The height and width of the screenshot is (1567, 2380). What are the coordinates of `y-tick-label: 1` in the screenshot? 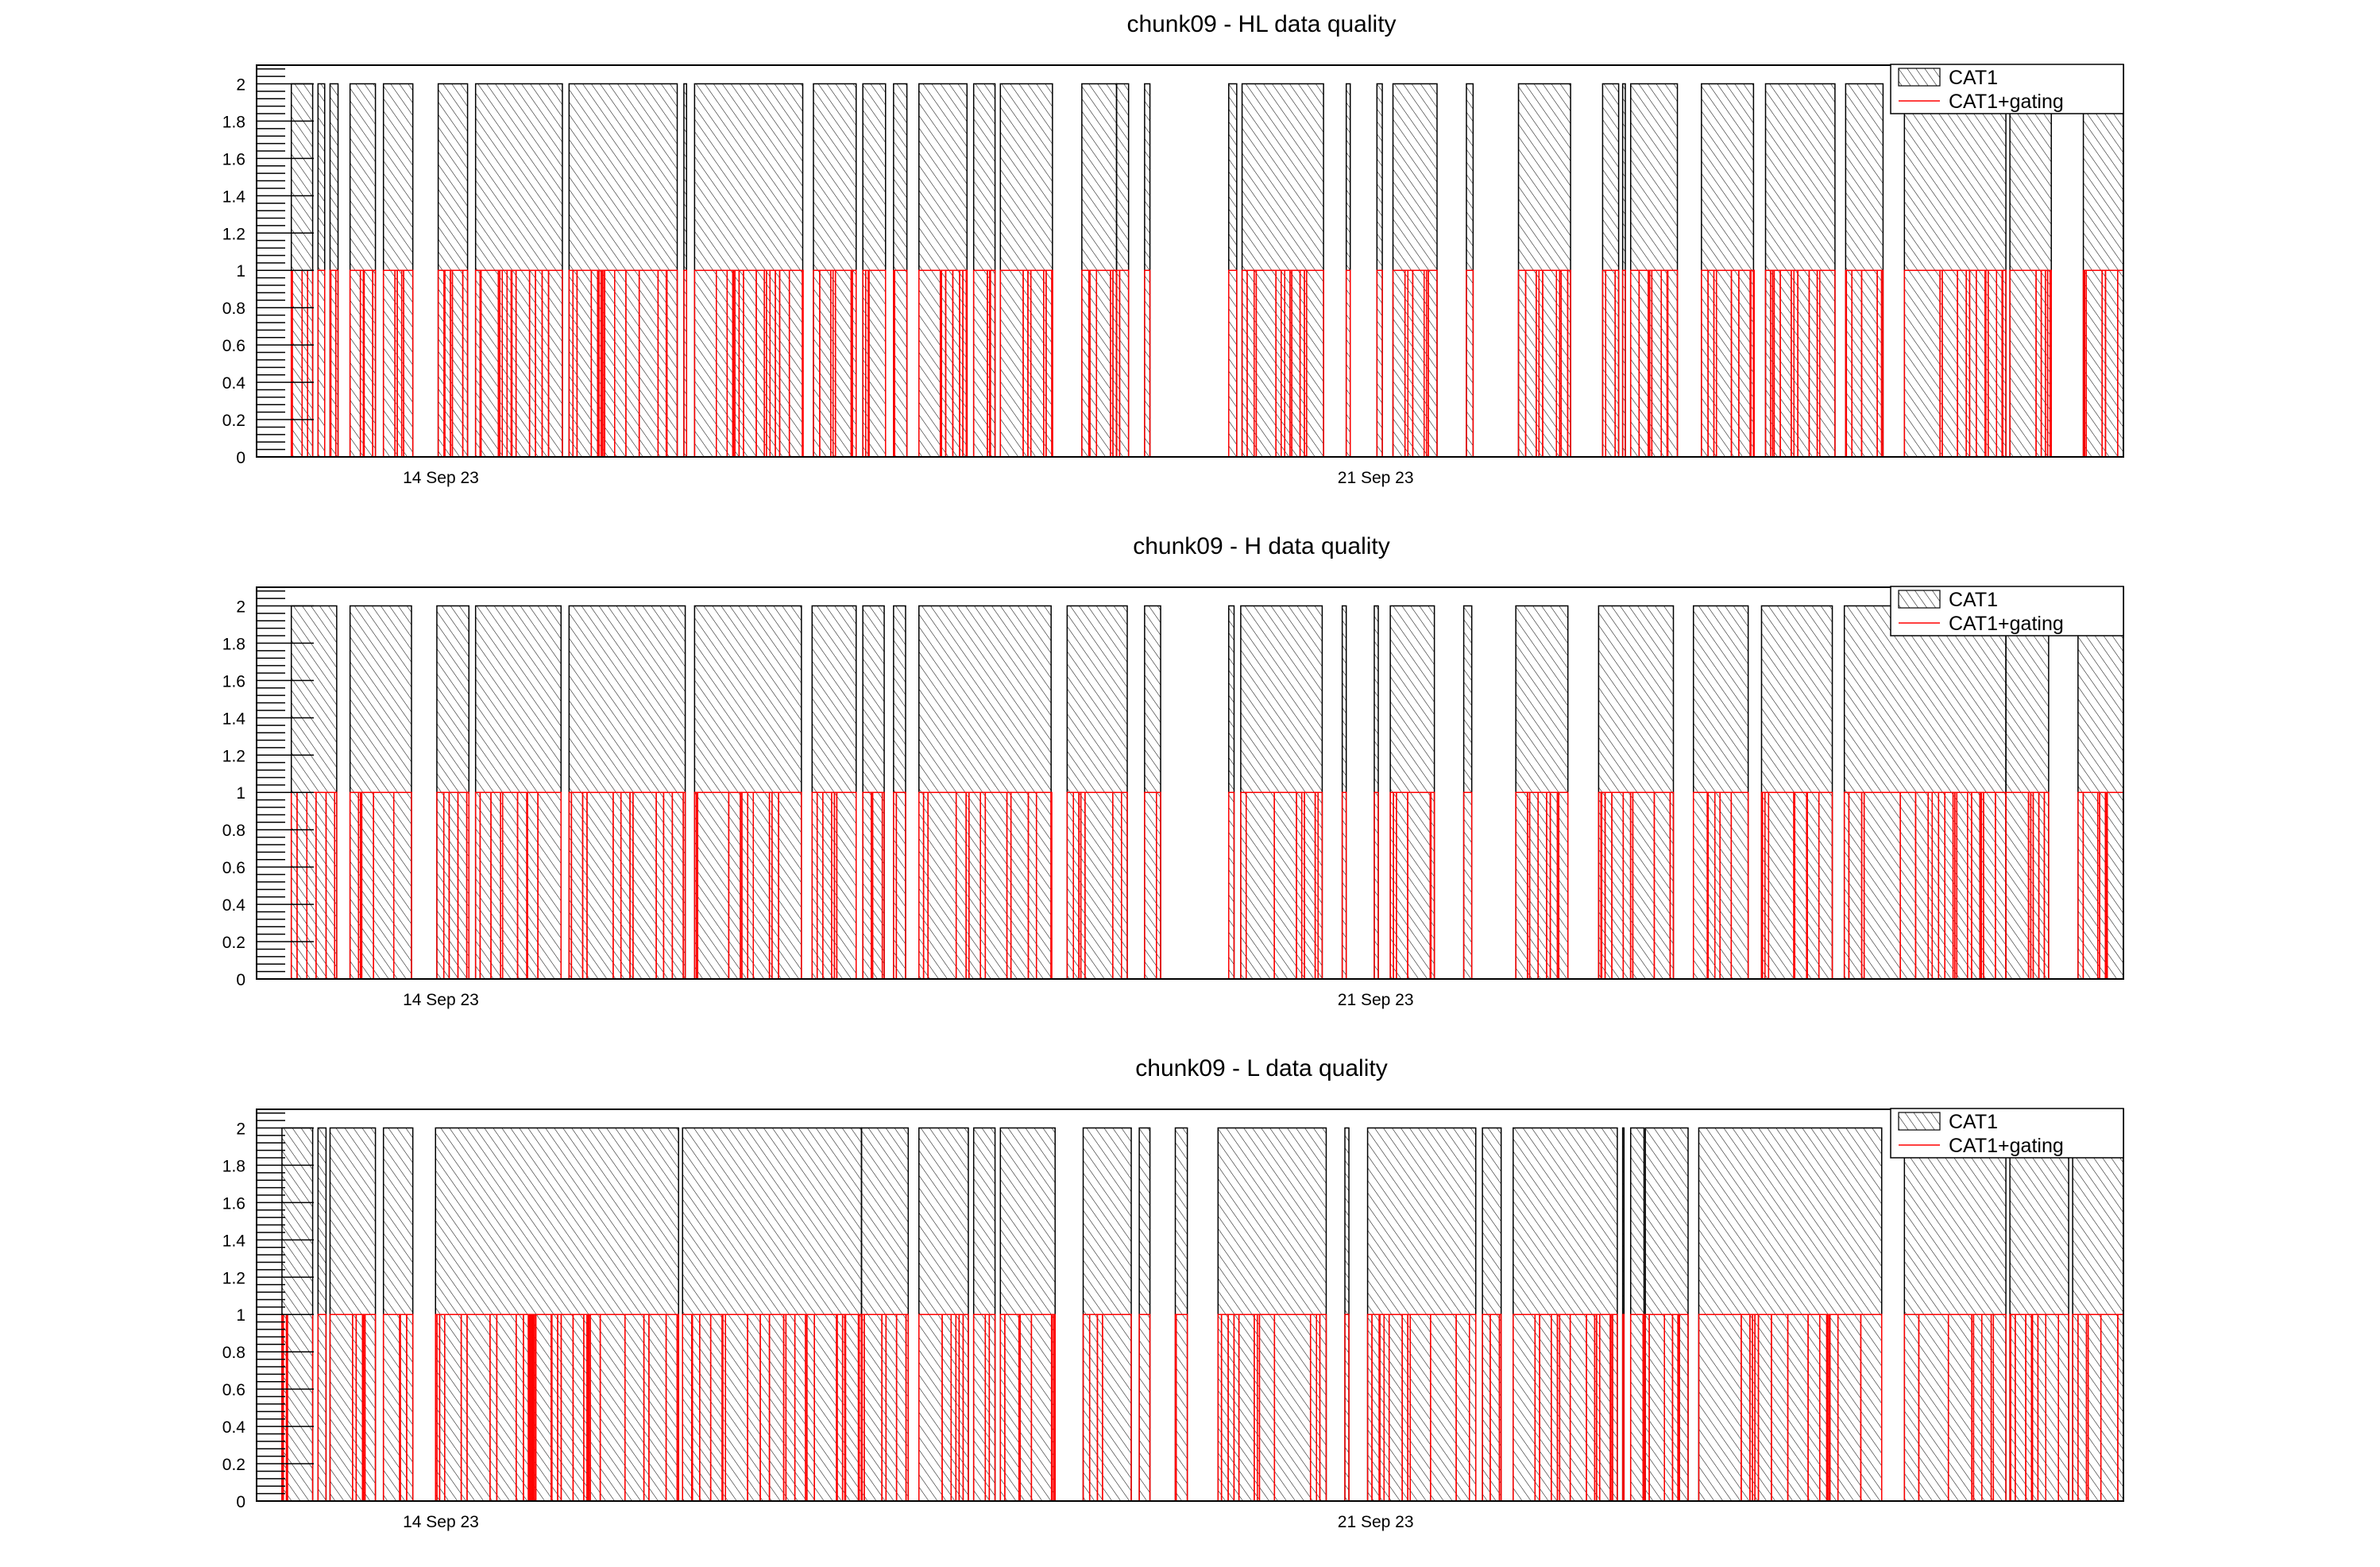 It's located at (240, 271).